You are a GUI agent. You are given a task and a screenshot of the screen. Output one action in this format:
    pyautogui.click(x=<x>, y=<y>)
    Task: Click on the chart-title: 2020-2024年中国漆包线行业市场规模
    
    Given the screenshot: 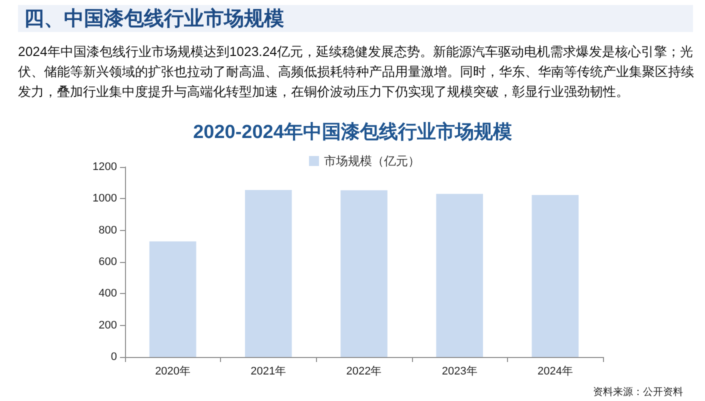 What is the action you would take?
    pyautogui.click(x=352, y=132)
    